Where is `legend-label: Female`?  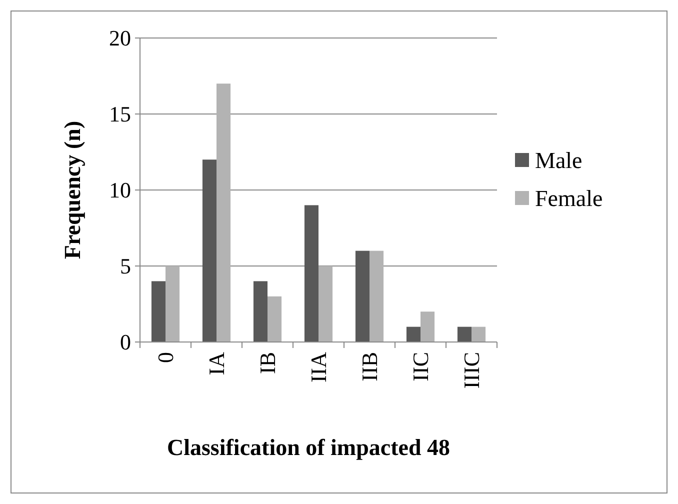
legend-label: Female is located at coordinates (569, 199).